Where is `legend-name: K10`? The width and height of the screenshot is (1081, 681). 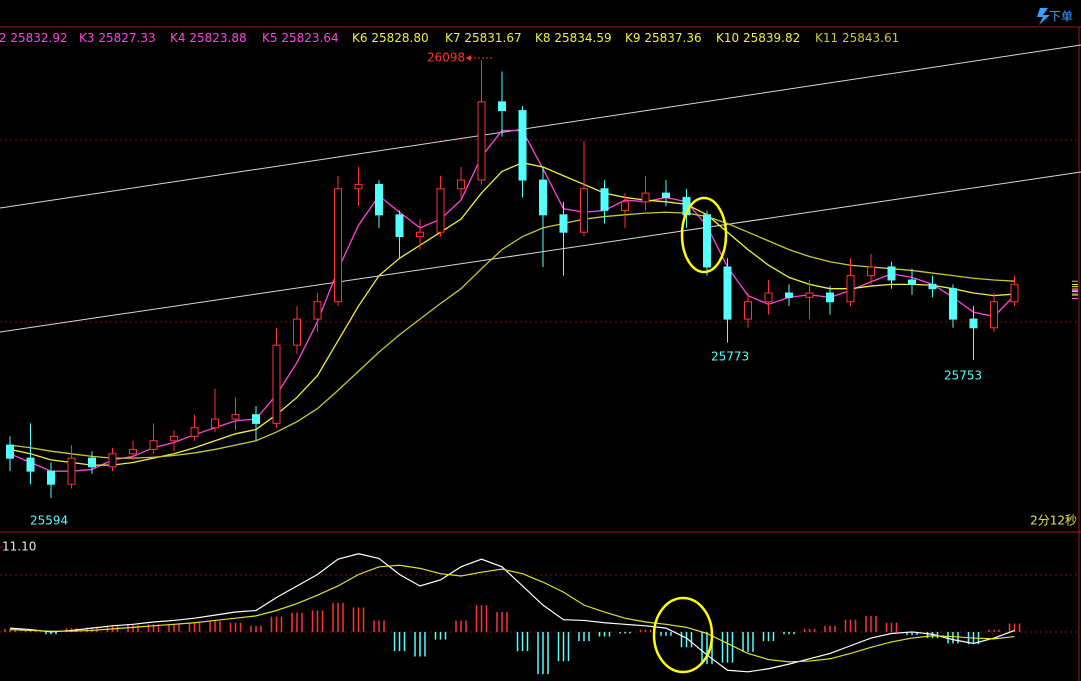
legend-name: K10 is located at coordinates (727, 38).